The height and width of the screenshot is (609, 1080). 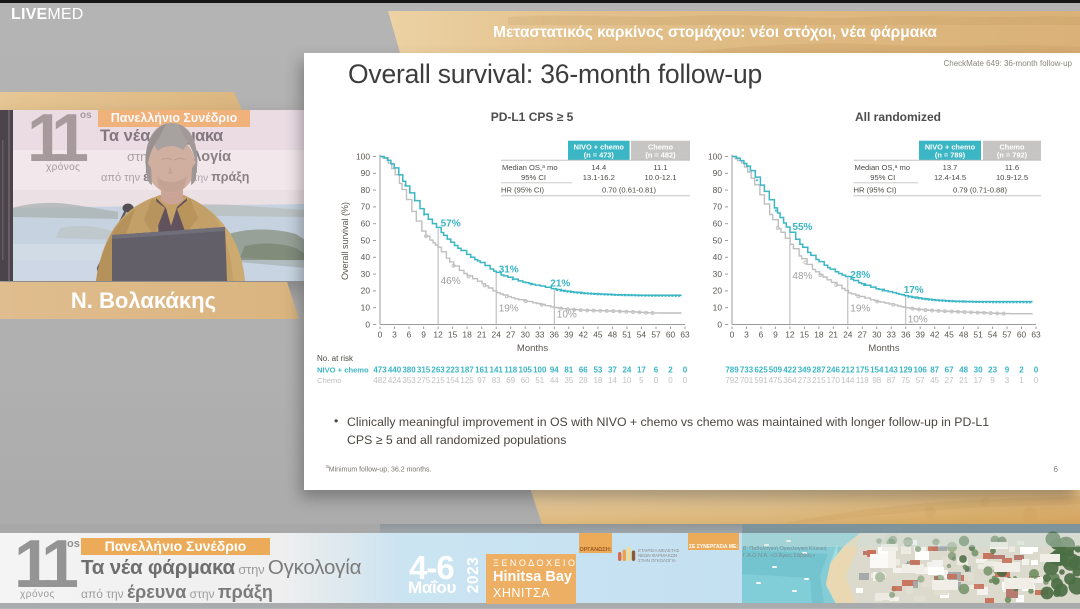 What do you see at coordinates (509, 269) in the screenshot?
I see `svg-text: 31%` at bounding box center [509, 269].